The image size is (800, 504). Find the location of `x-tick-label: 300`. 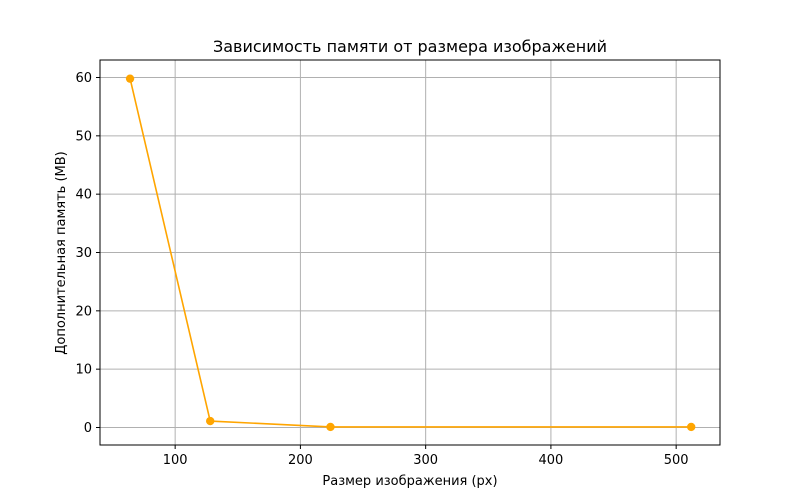

x-tick-label: 300 is located at coordinates (425, 460).